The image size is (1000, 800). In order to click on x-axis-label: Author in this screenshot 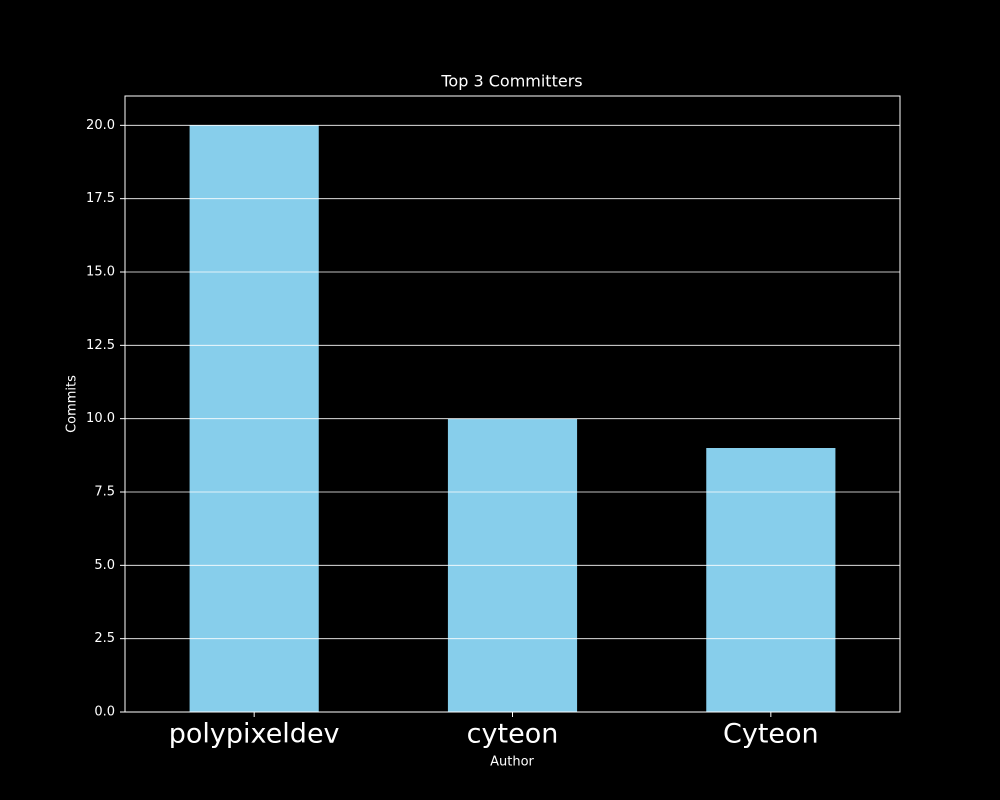, I will do `click(512, 762)`.